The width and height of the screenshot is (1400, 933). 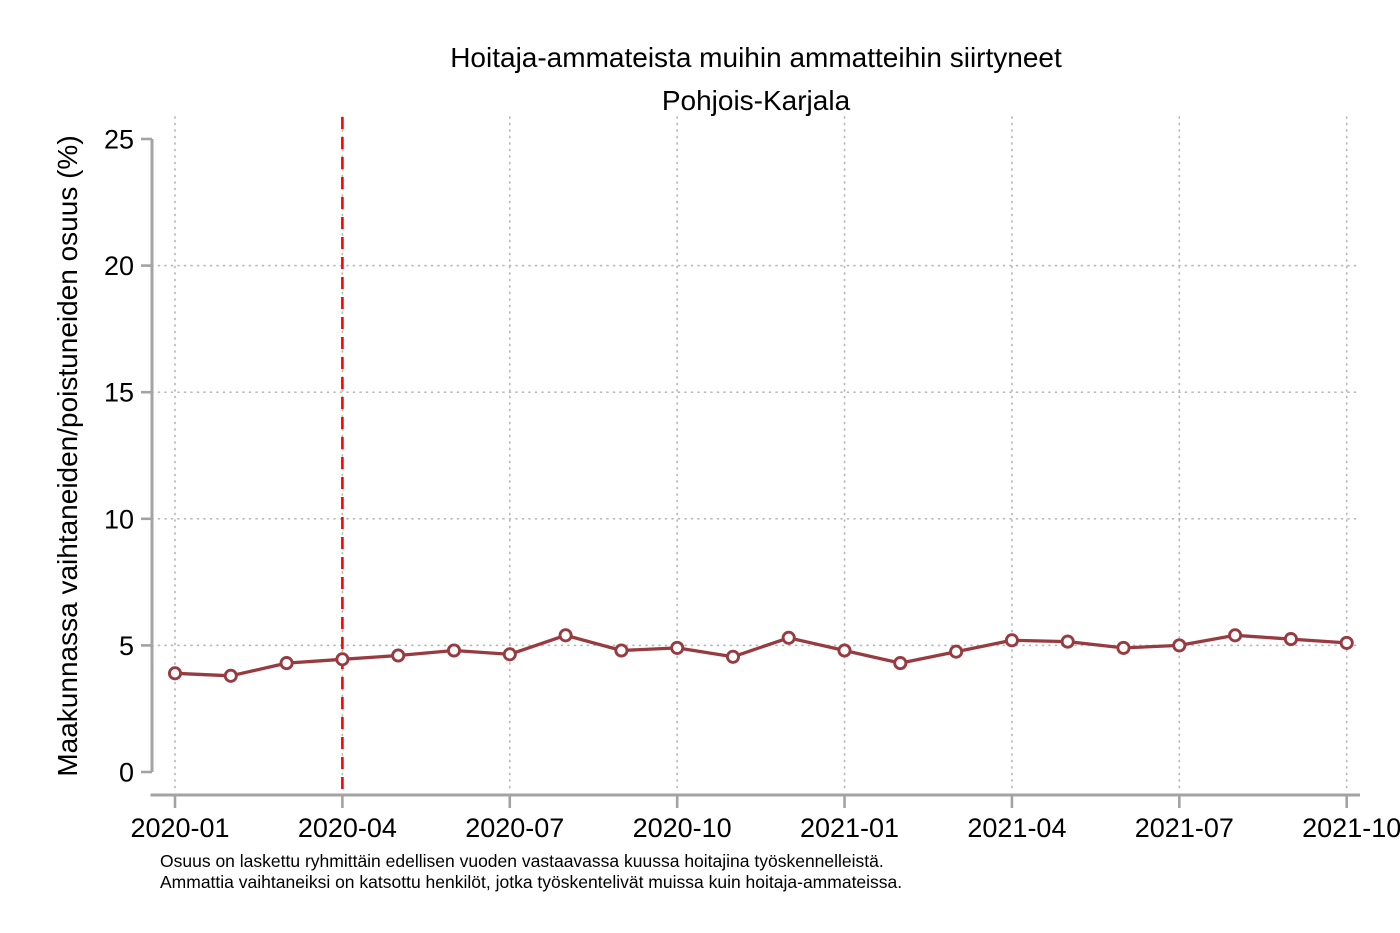 I want to click on y-tick-label: 20, so click(x=119, y=266).